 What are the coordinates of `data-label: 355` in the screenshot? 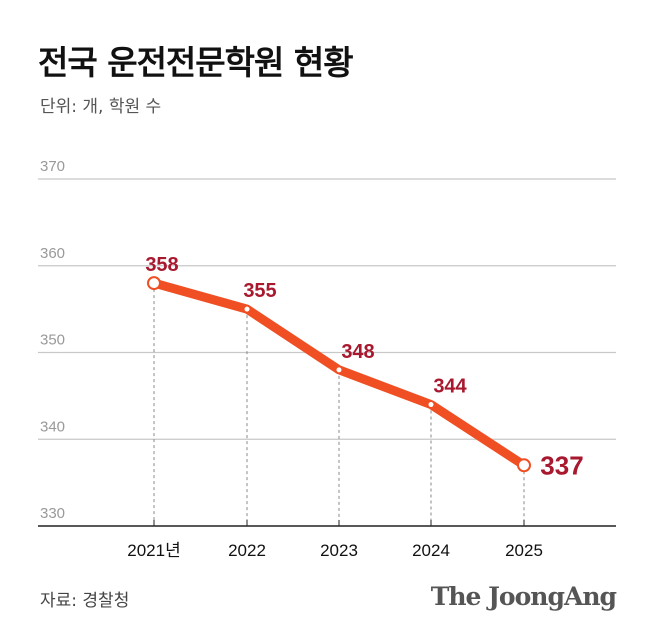 It's located at (259, 291).